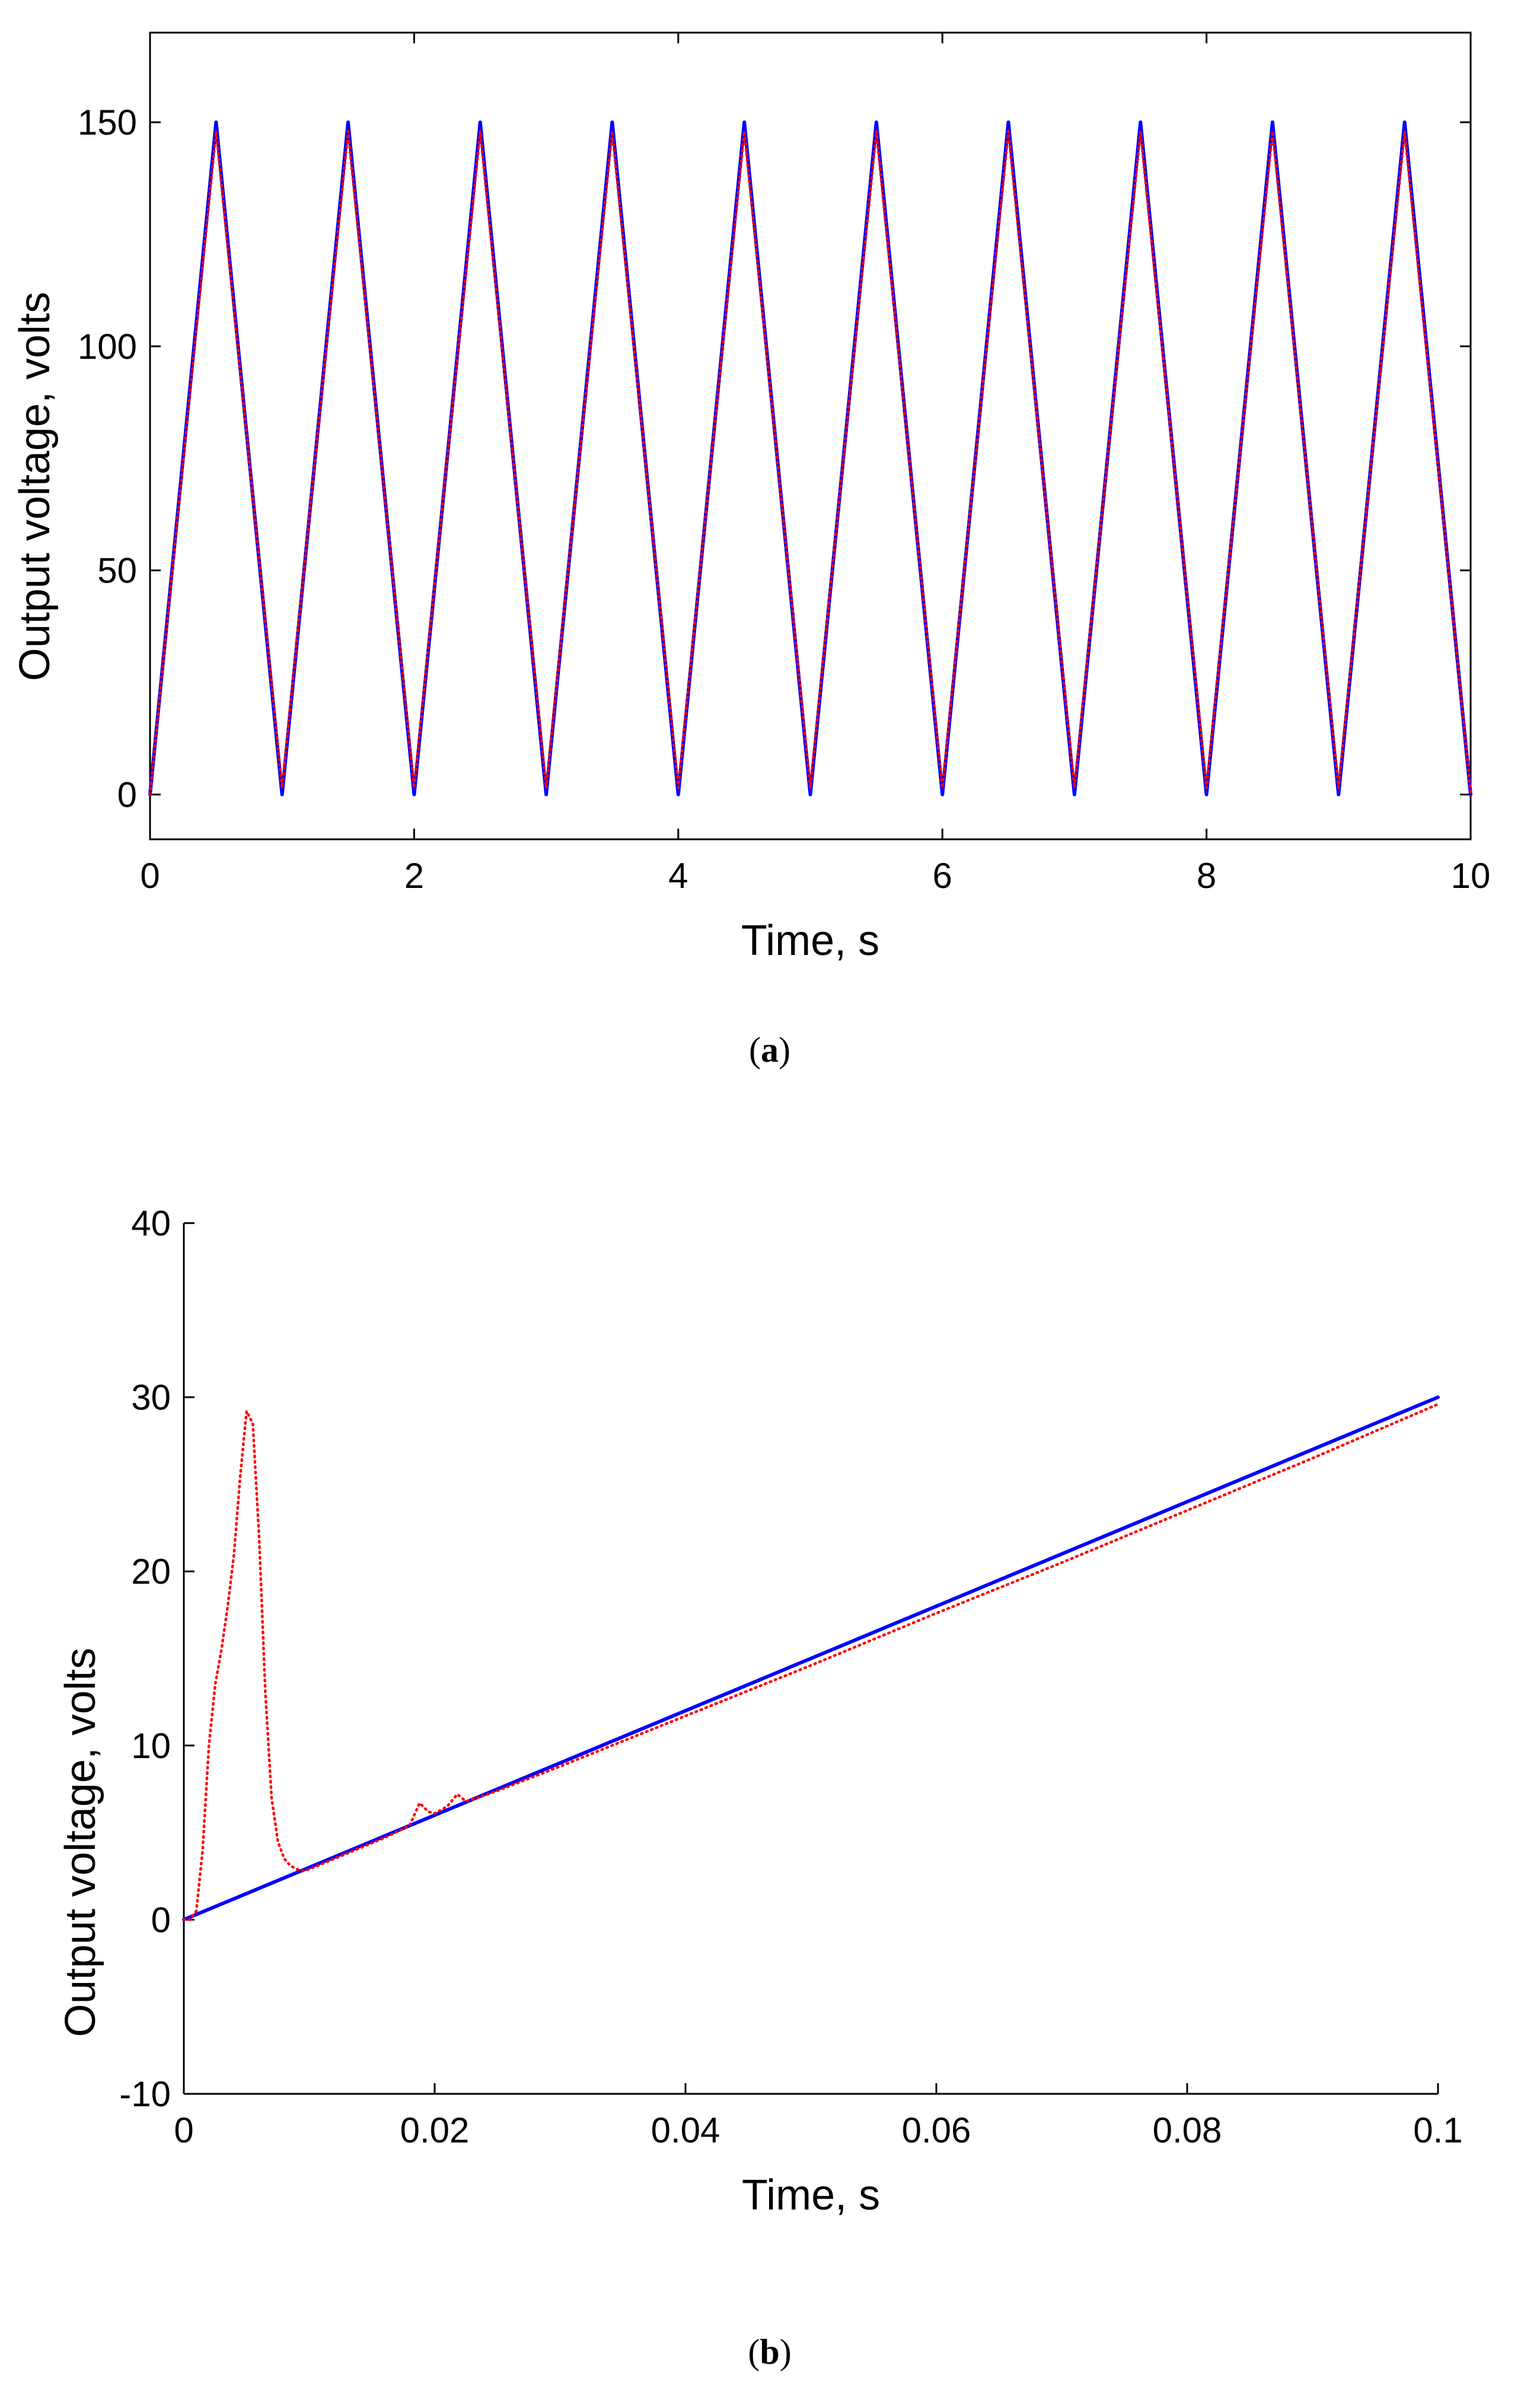 The image size is (1540, 2391). What do you see at coordinates (151, 1746) in the screenshot?
I see `y-tick-label: 10` at bounding box center [151, 1746].